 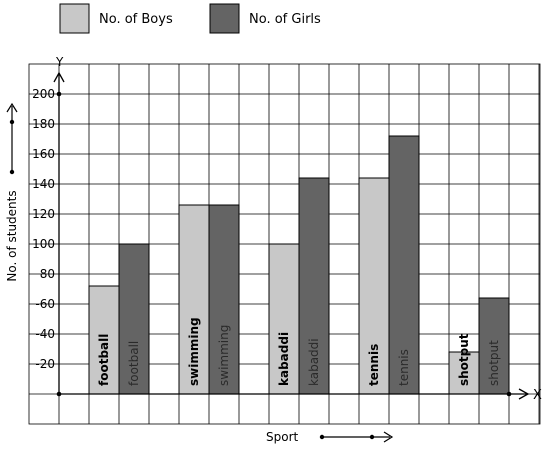 I want to click on bar-tennis-boys, so click(x=374, y=286).